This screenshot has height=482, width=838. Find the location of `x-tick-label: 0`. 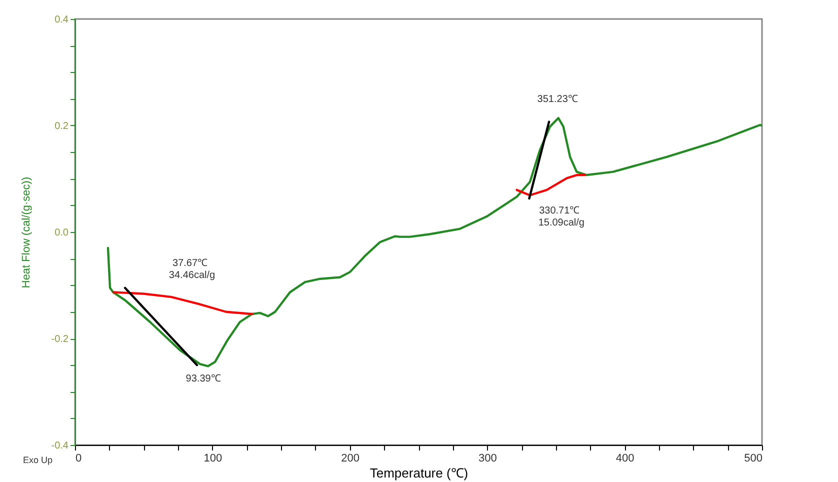

x-tick-label: 0 is located at coordinates (79, 458).